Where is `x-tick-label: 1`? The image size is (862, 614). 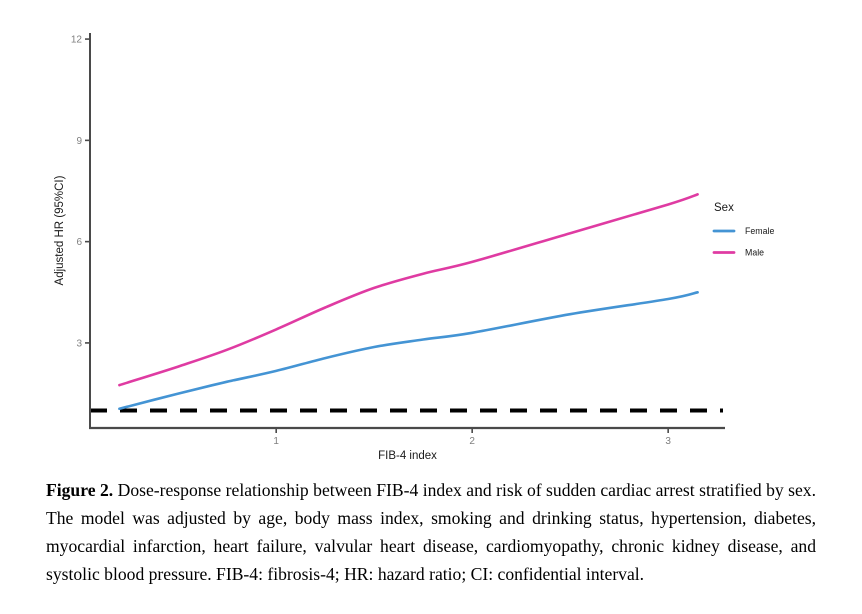 x-tick-label: 1 is located at coordinates (276, 441).